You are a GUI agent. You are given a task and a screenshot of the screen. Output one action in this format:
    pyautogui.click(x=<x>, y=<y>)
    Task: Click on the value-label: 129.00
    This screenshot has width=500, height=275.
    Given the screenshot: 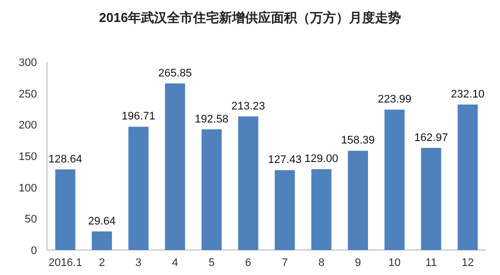 What is the action you would take?
    pyautogui.click(x=321, y=159)
    